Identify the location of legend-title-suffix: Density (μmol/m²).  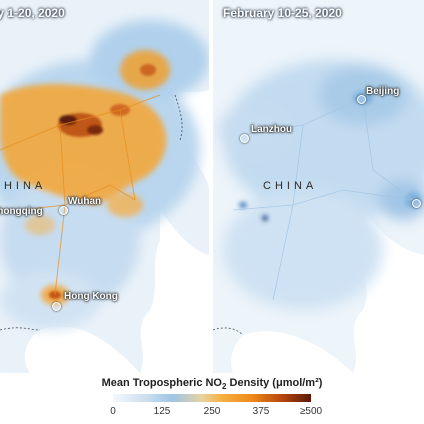
(274, 383).